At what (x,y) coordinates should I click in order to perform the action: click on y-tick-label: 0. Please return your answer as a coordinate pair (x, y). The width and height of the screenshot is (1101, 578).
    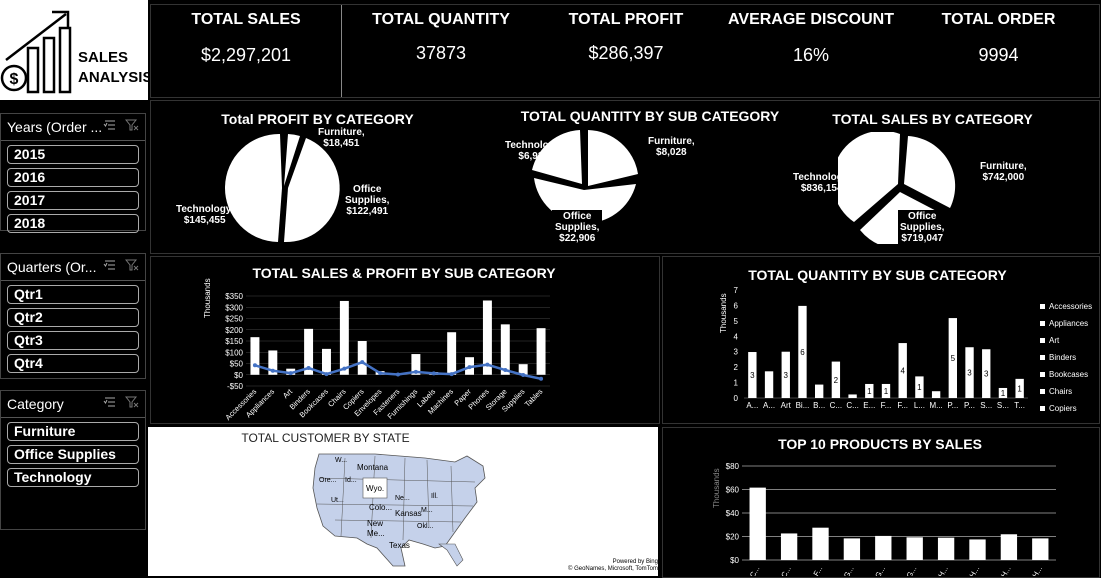
    Looking at the image, I should click on (736, 398).